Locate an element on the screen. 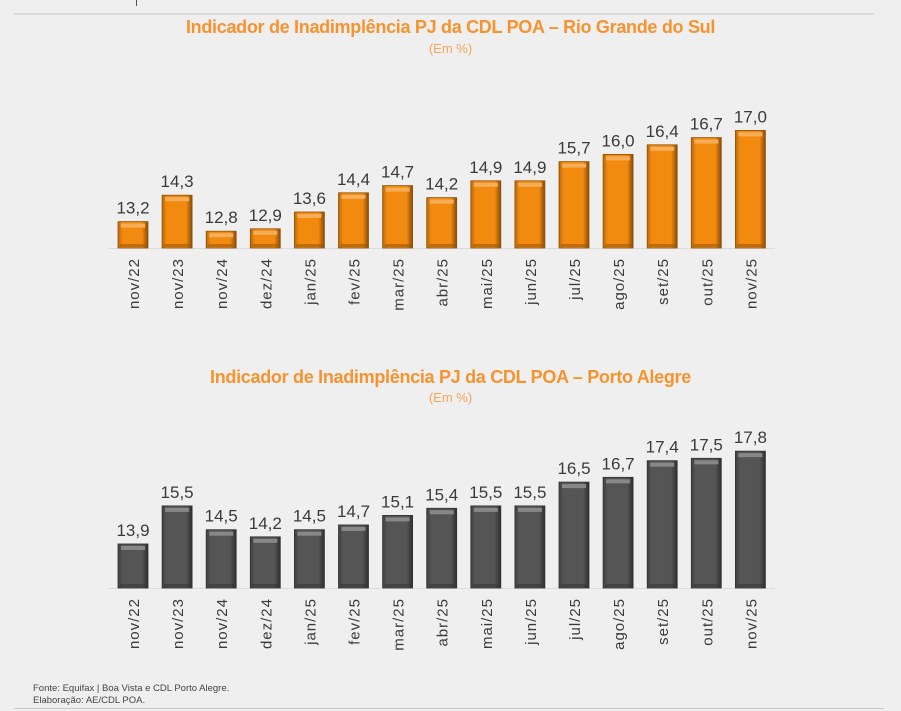  bar-set/25 is located at coordinates (662, 196).